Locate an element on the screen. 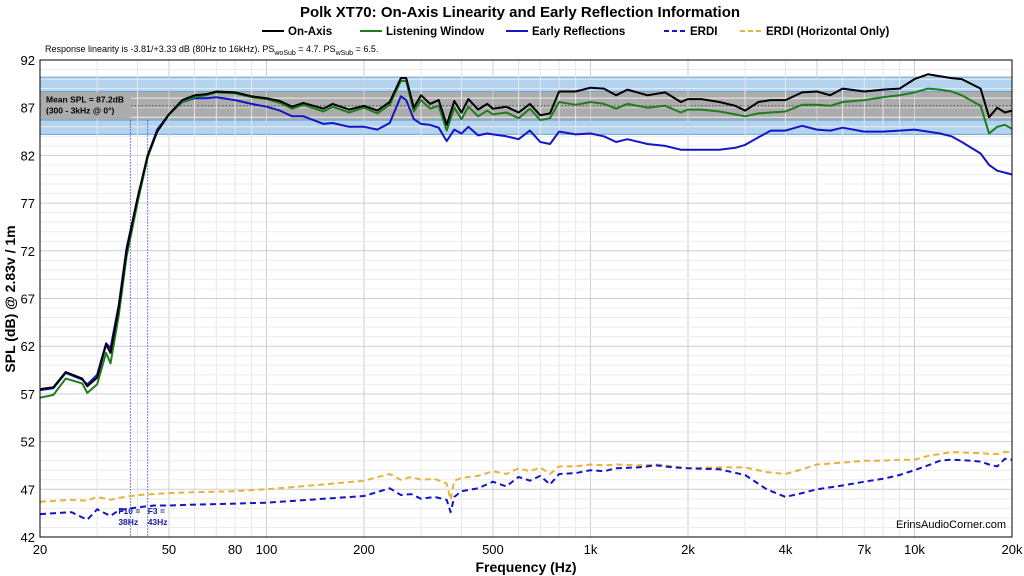 The width and height of the screenshot is (1024, 576). y-tick-label: 87 is located at coordinates (28, 108).